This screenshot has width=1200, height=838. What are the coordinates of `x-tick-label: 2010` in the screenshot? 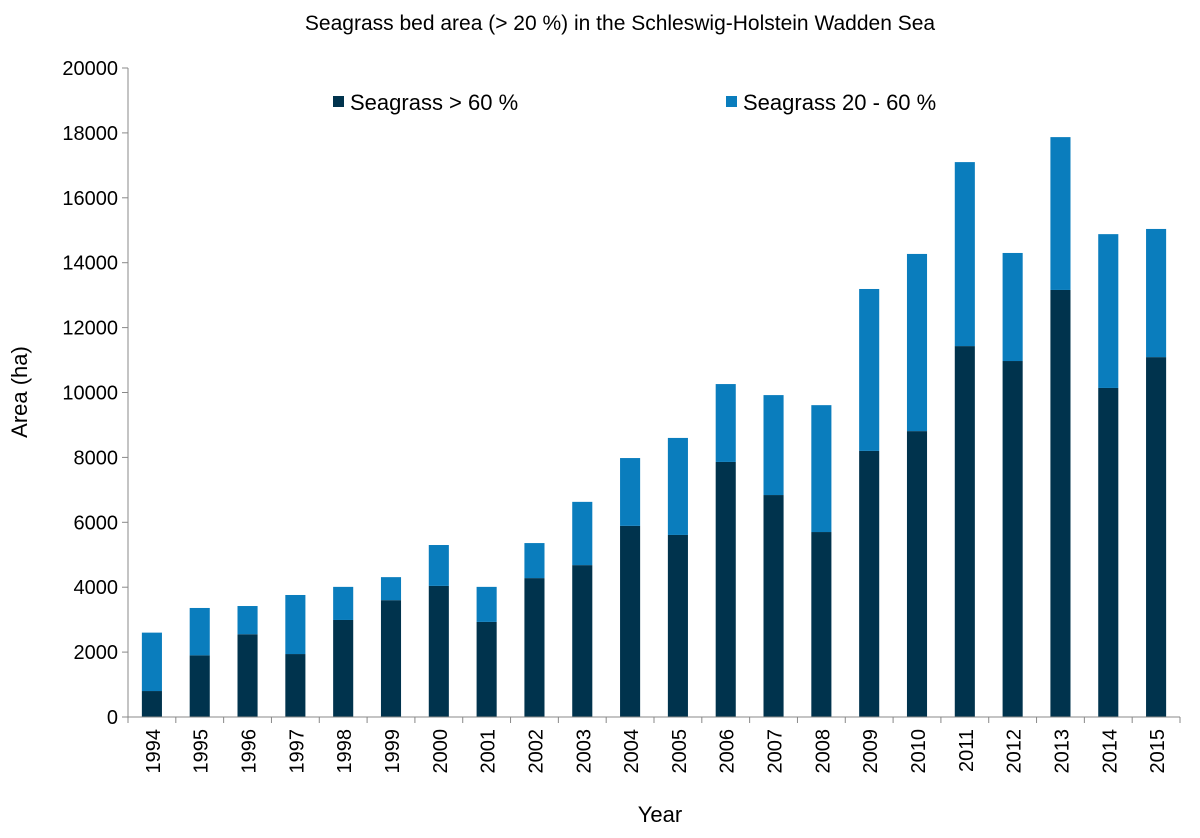 It's located at (919, 751).